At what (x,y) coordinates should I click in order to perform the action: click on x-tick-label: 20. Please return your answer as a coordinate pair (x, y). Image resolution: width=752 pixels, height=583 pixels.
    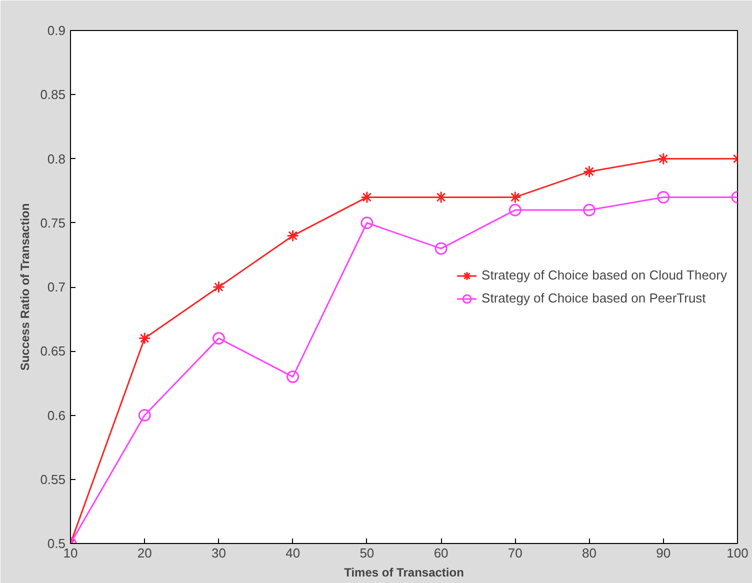
    Looking at the image, I should click on (144, 553).